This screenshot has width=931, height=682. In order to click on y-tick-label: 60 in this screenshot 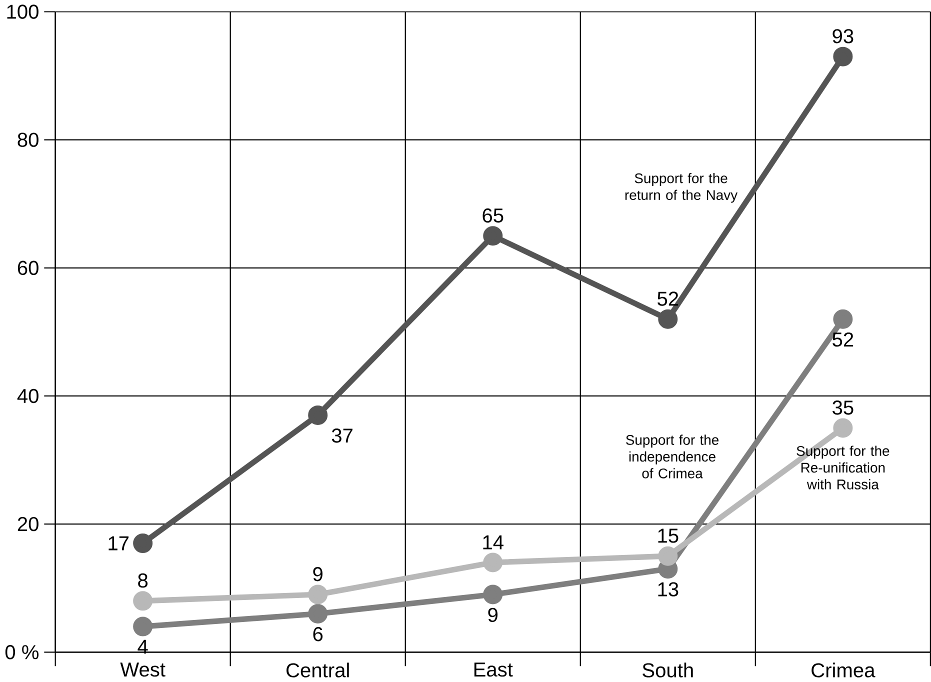, I will do `click(28, 268)`.